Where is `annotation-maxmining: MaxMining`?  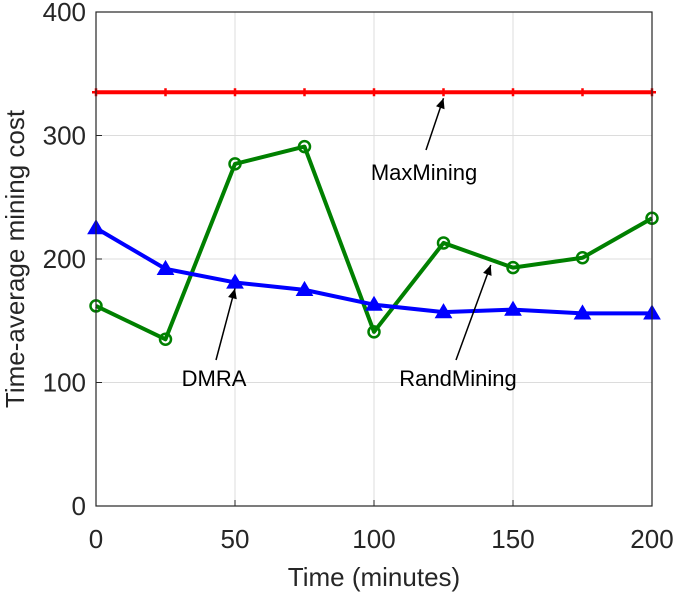
annotation-maxmining: MaxMining is located at coordinates (424, 172).